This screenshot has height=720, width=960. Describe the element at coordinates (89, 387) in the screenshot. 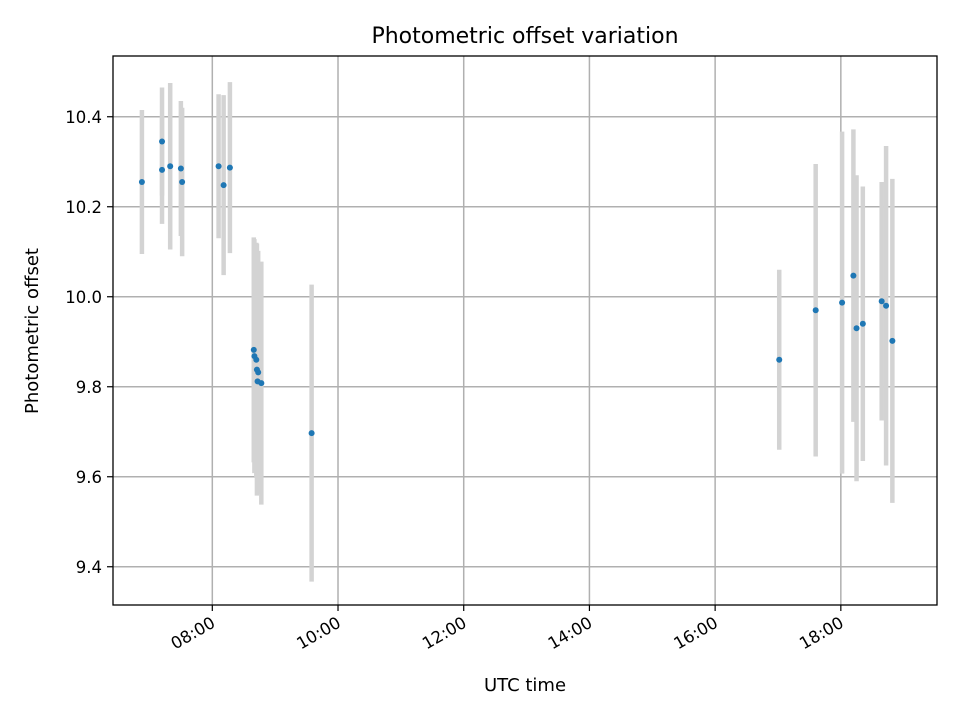

I see `y-tick-label: 9.8` at that location.